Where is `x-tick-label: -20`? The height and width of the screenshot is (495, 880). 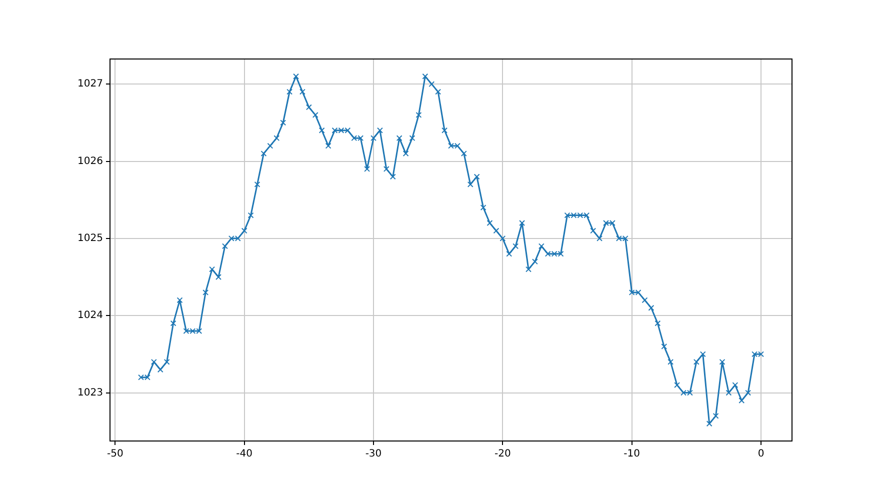
x-tick-label: -20 is located at coordinates (502, 454).